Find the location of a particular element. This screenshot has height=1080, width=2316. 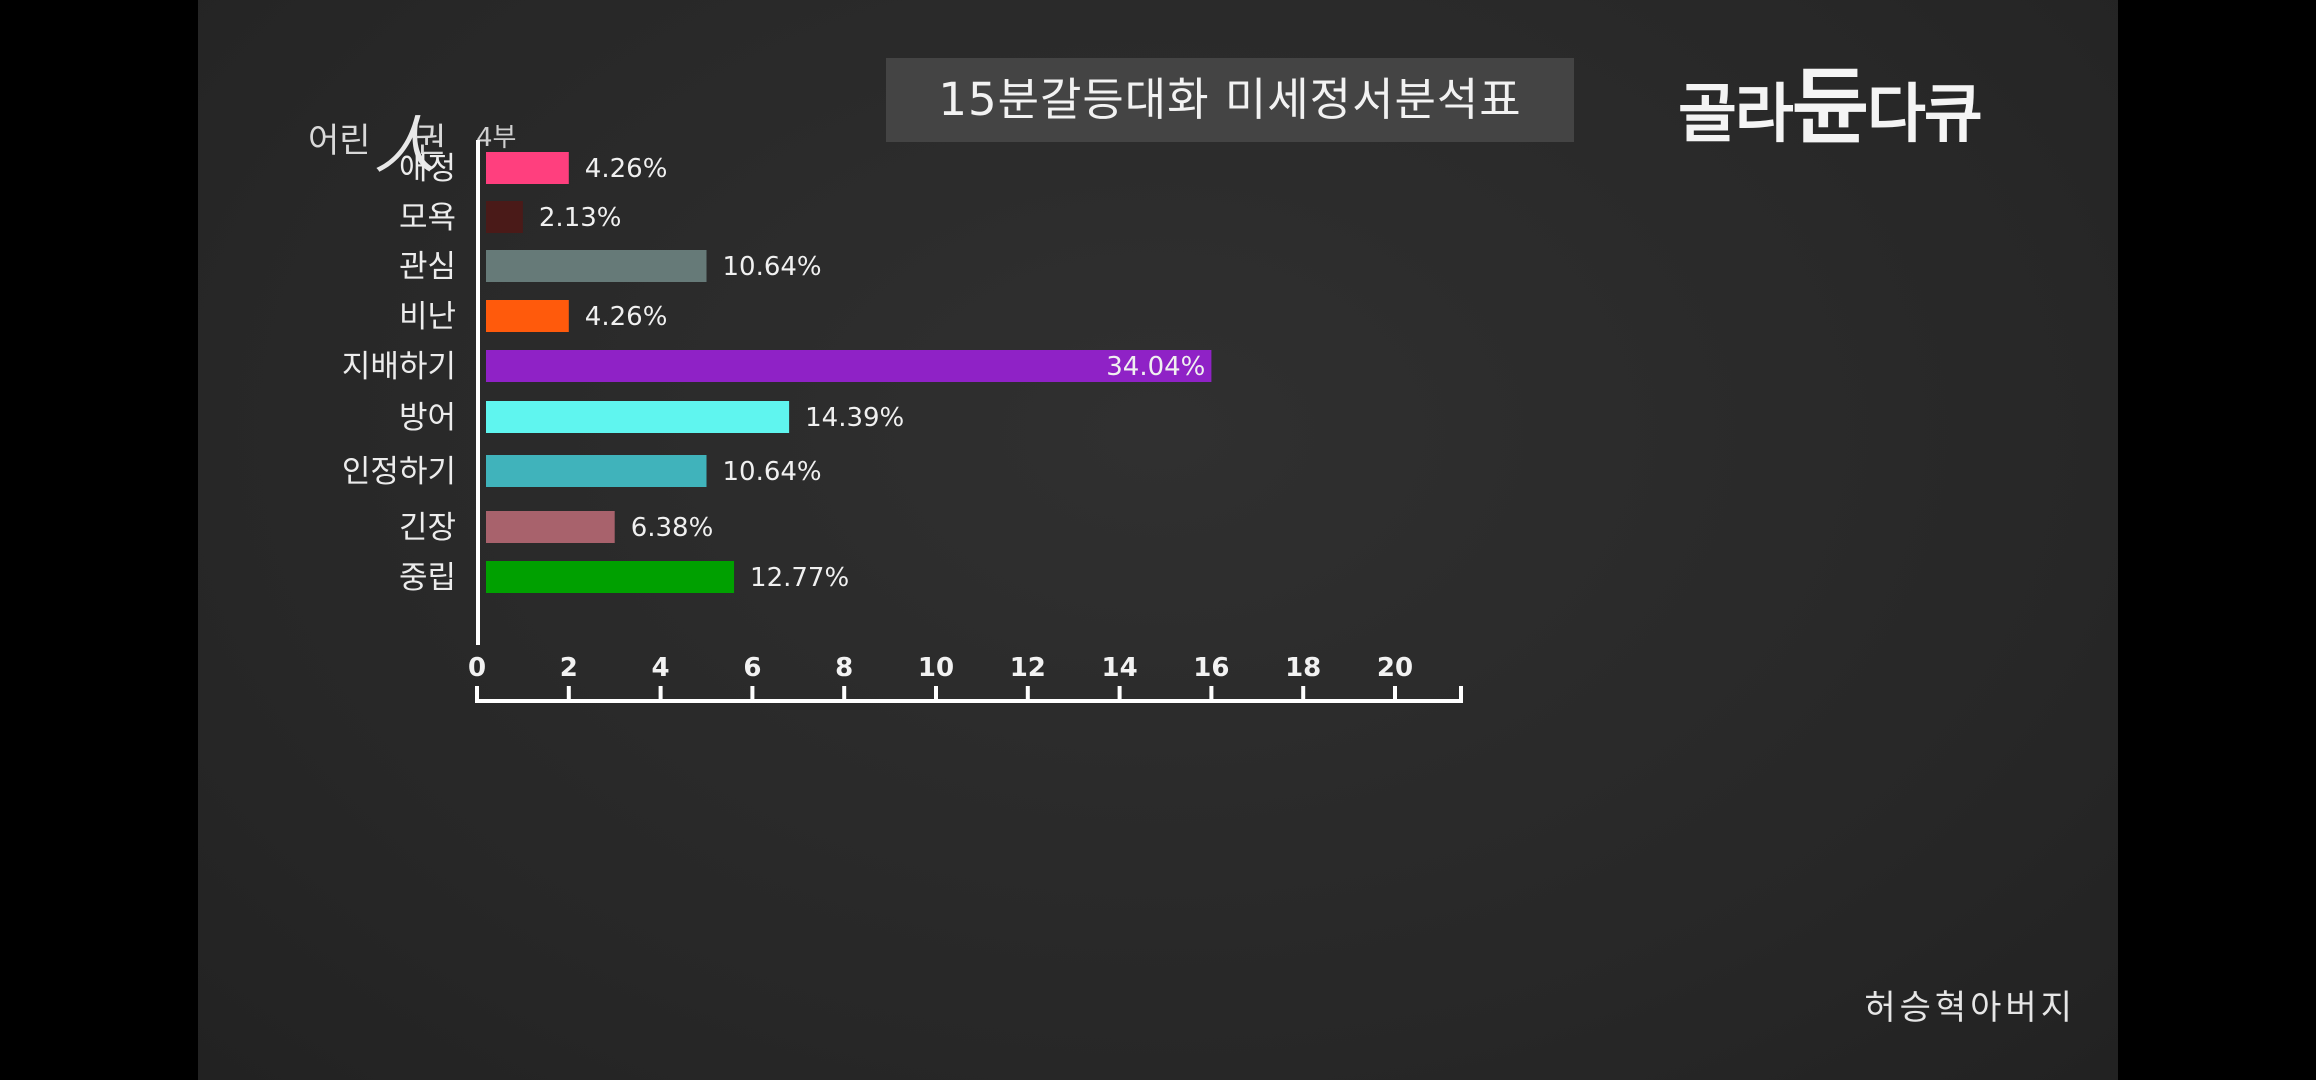

channel-logo-part3: 다큐 is located at coordinates (1925, 115).